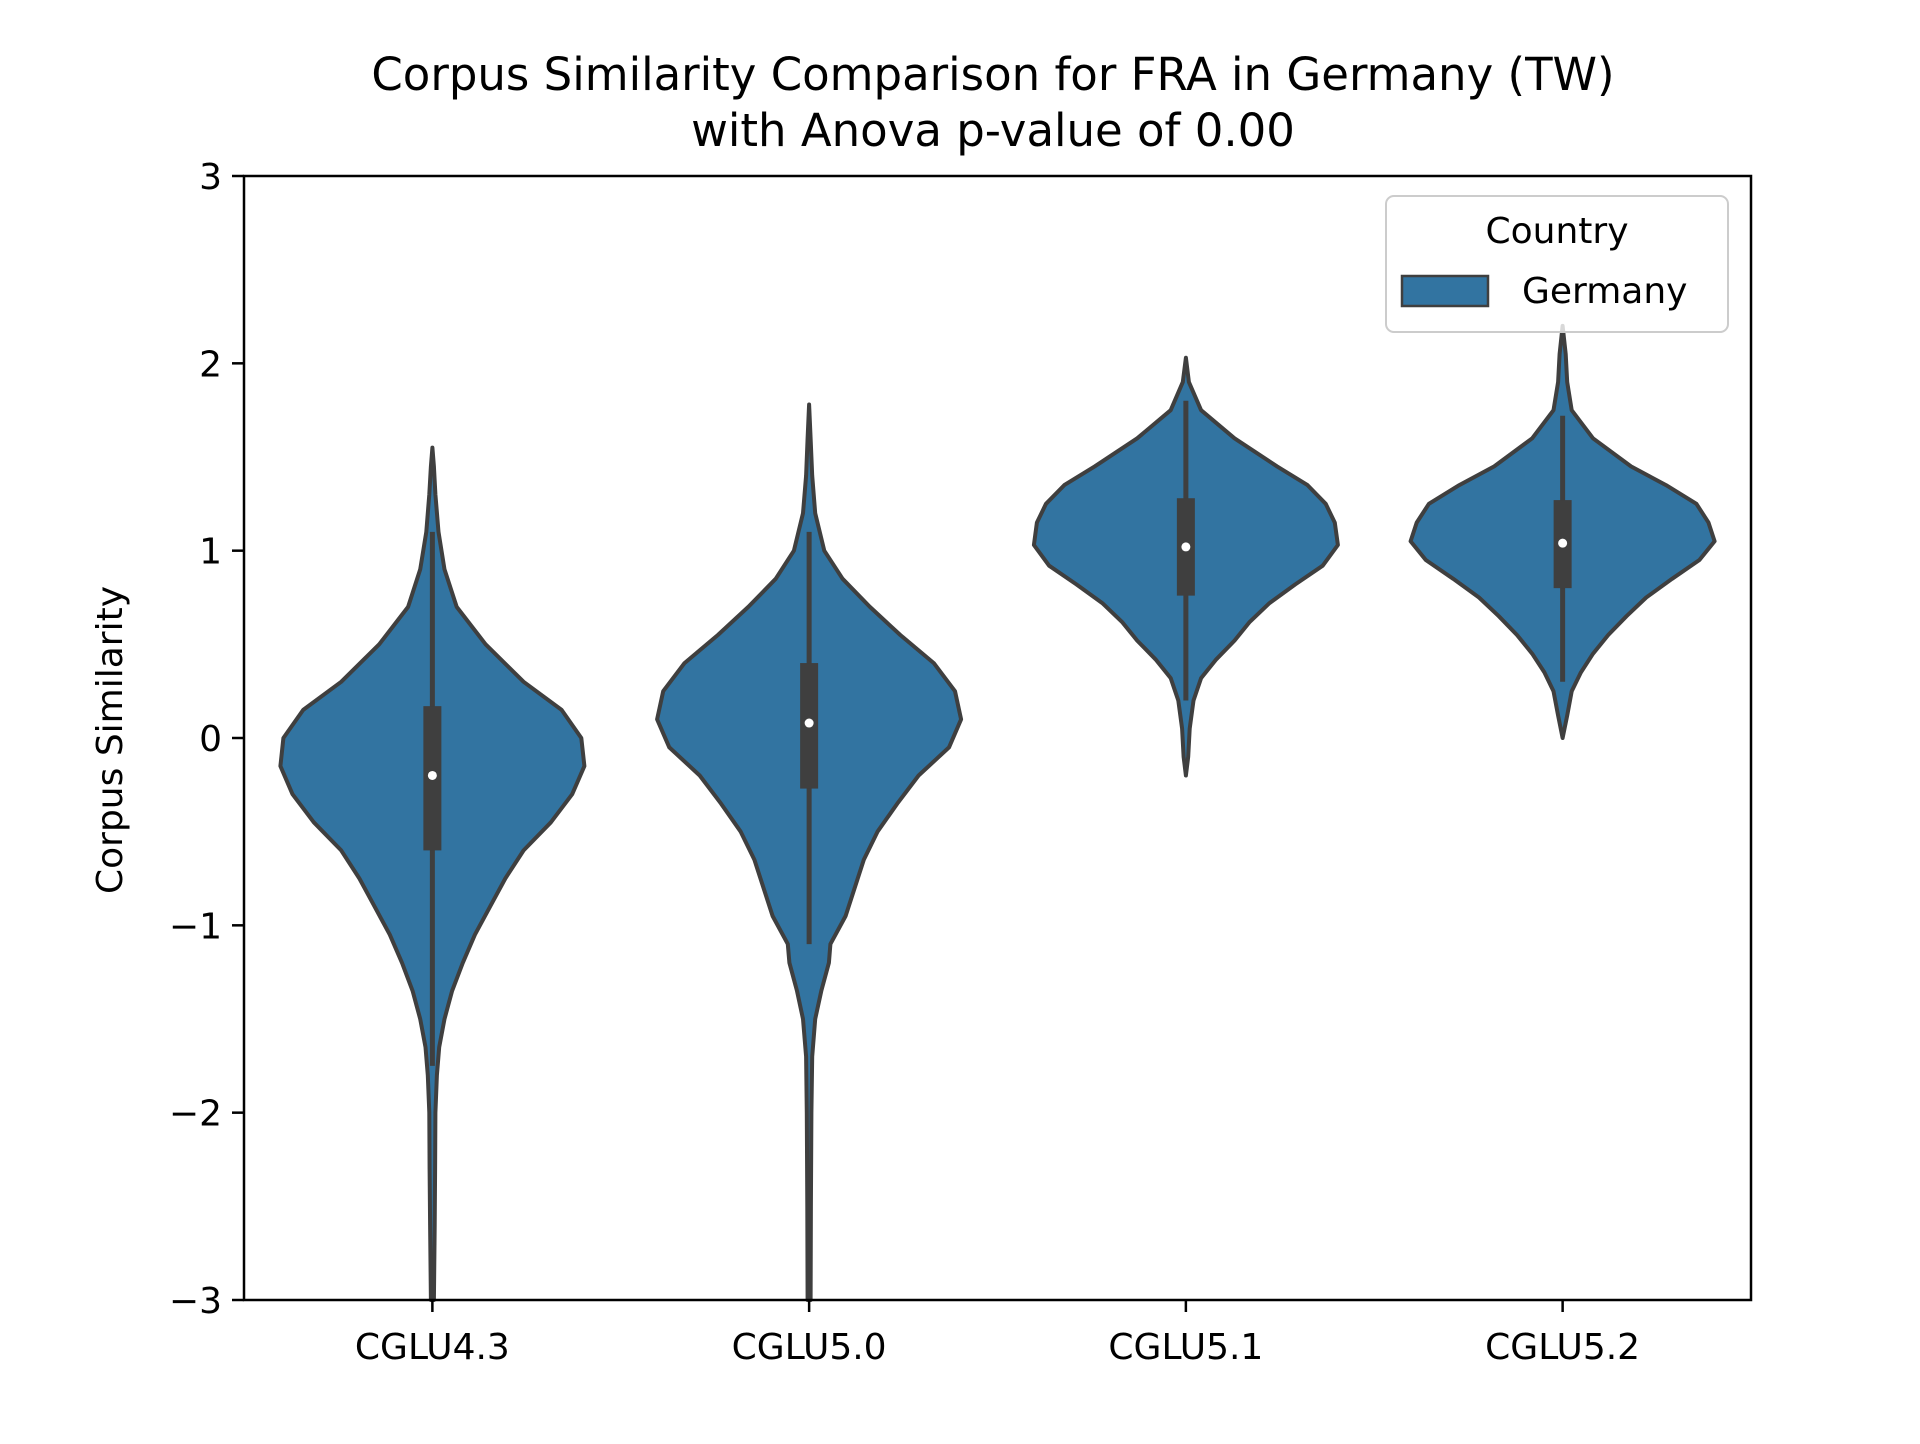  Describe the element at coordinates (1562, 1347) in the screenshot. I see `x-tick-label: CGLU5.2` at that location.